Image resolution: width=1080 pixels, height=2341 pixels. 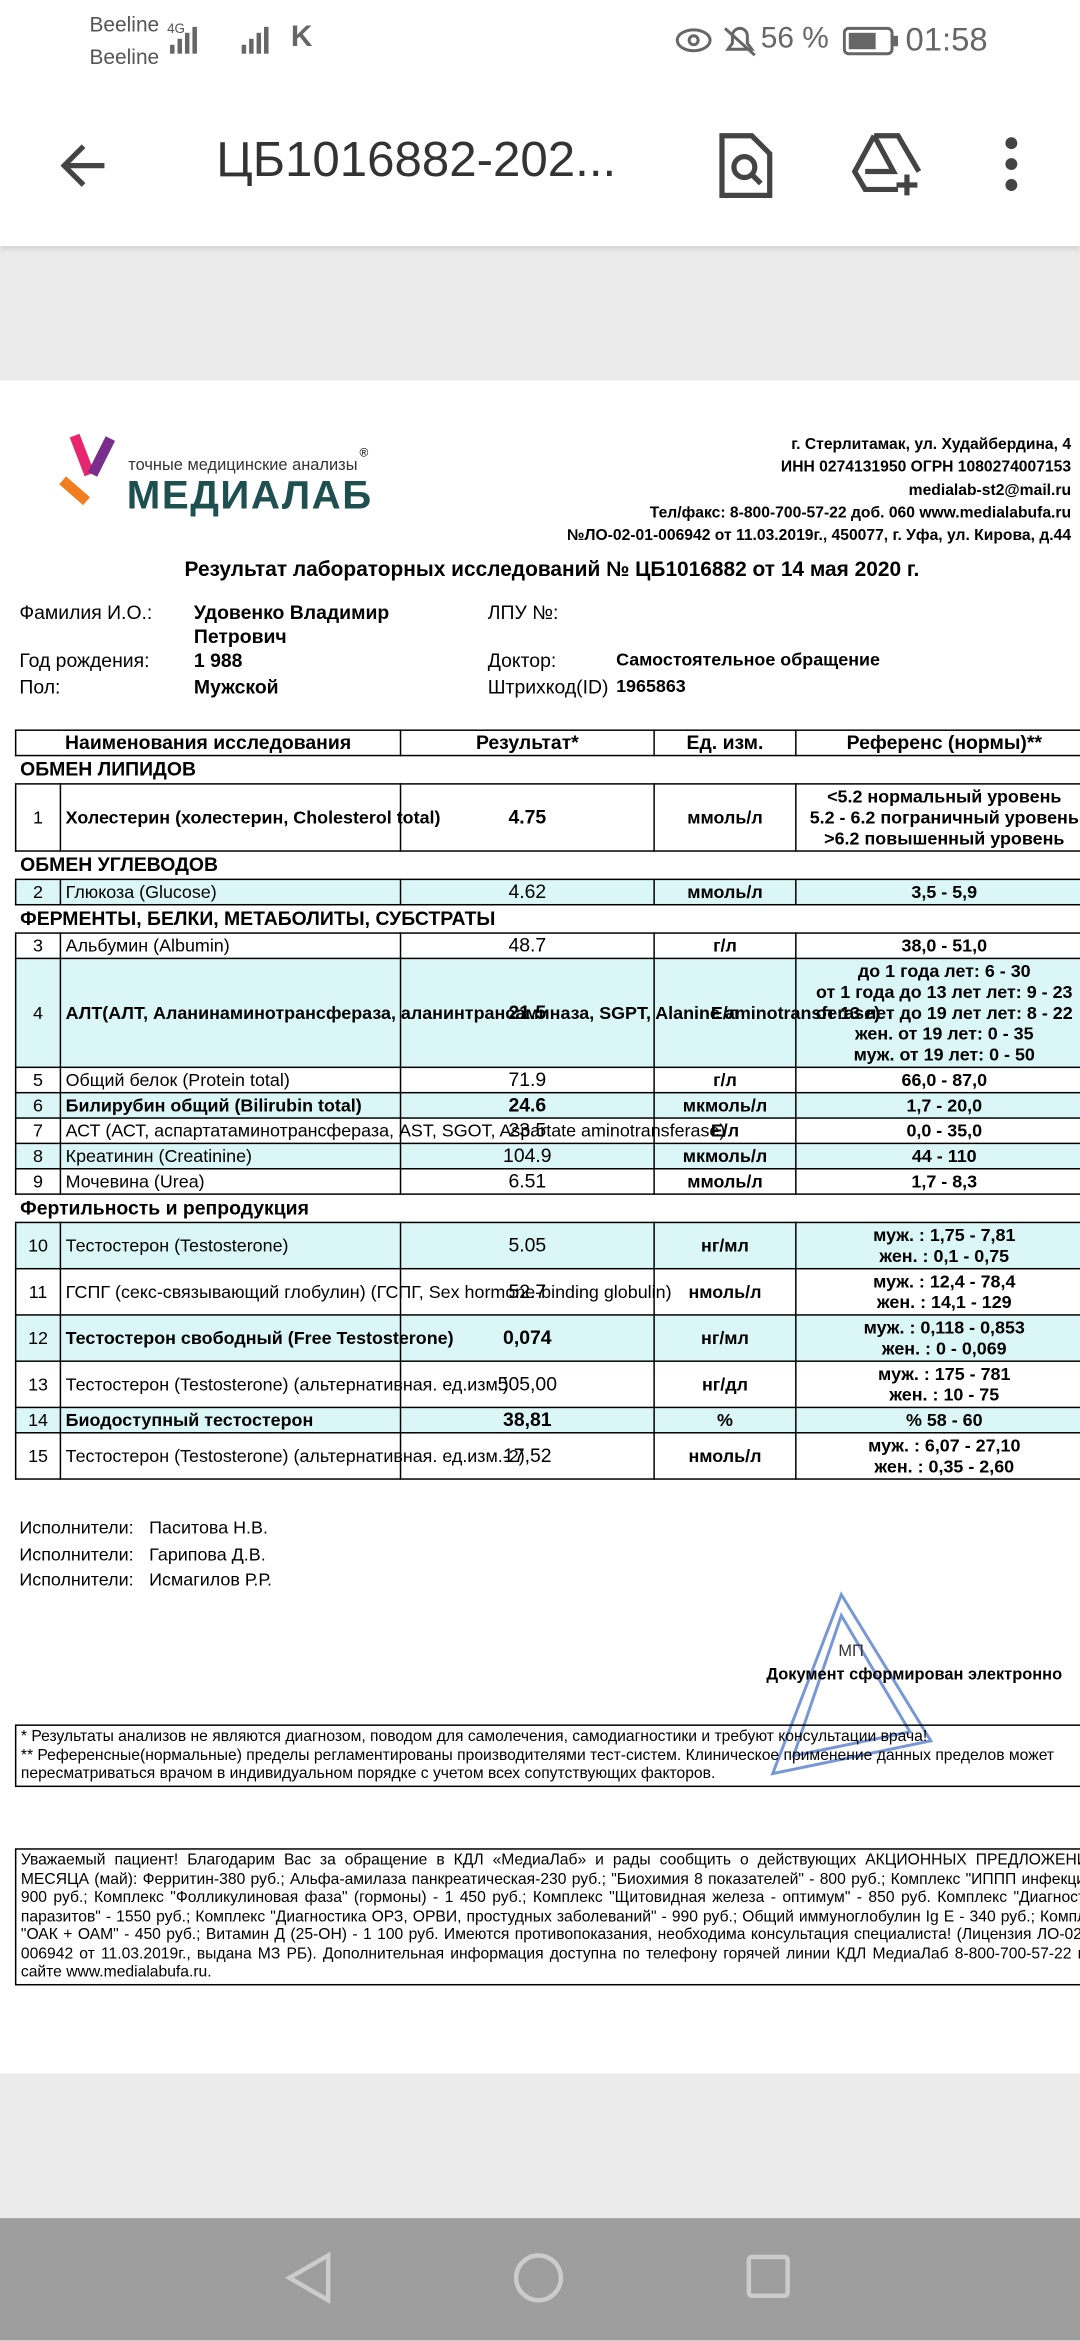 What do you see at coordinates (210, 1580) in the screenshot?
I see `executor-name: Исмагилов Р.Р.` at bounding box center [210, 1580].